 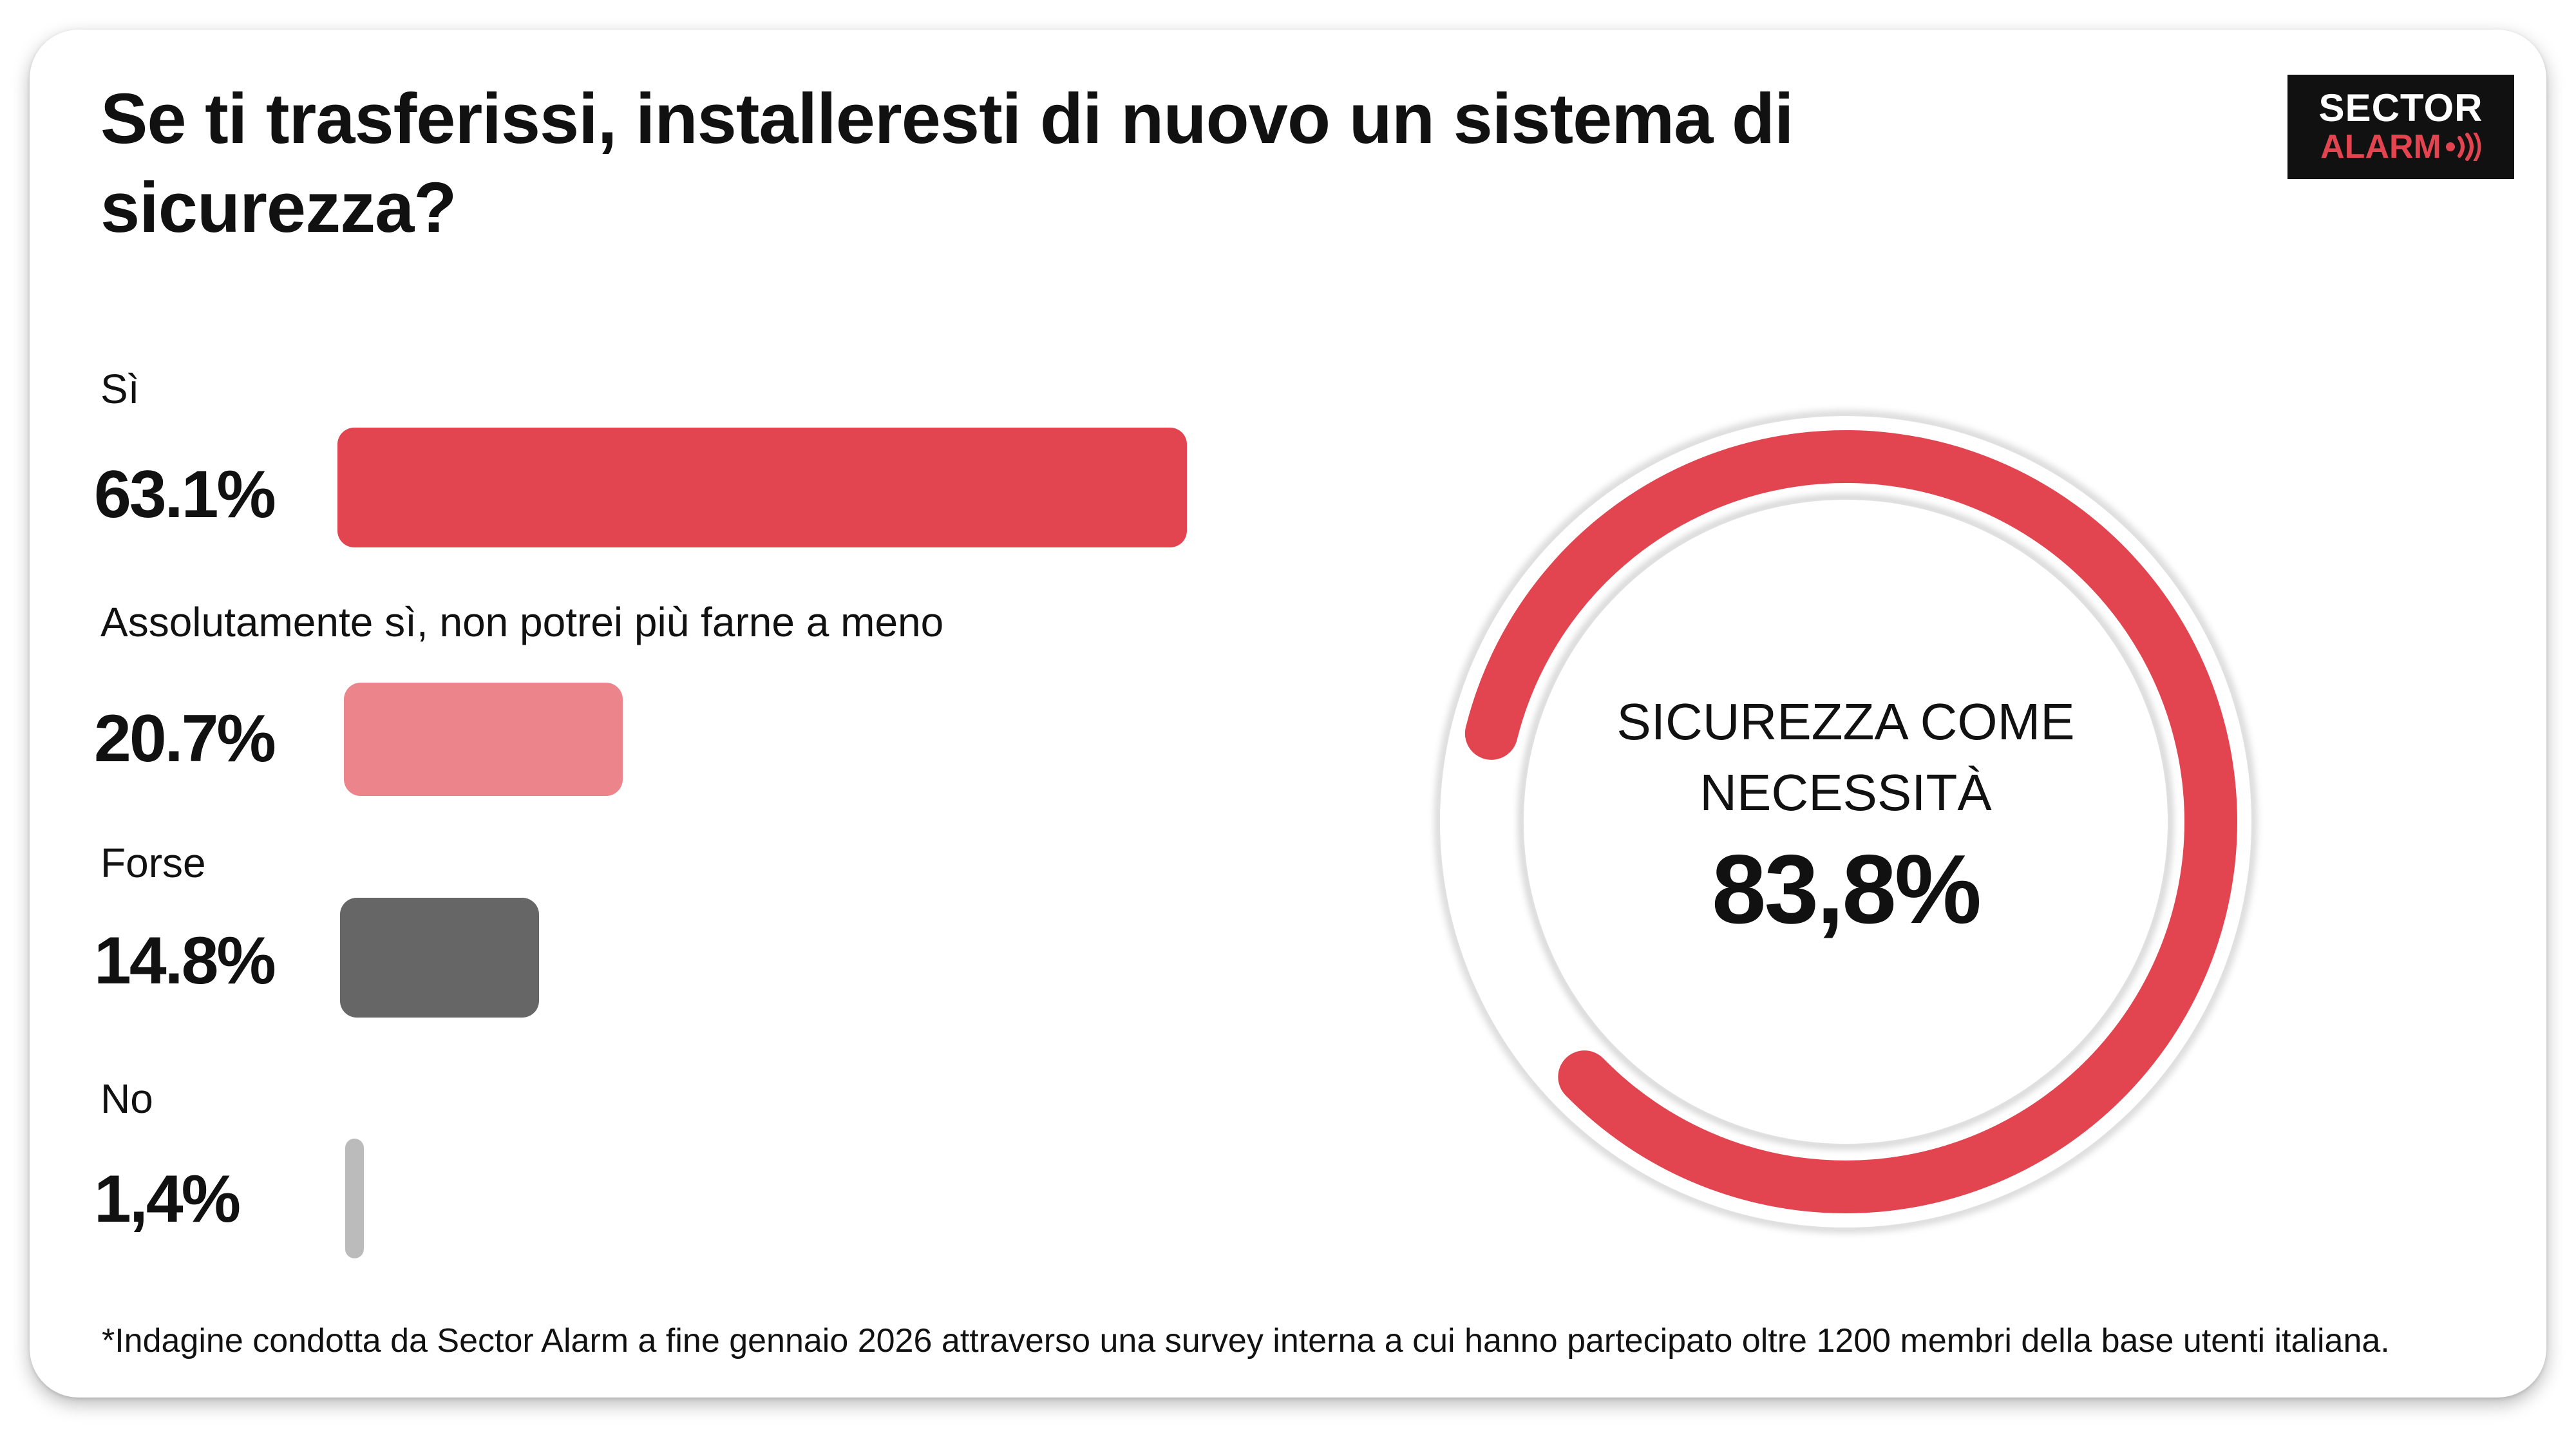 What do you see at coordinates (1847, 889) in the screenshot?
I see `donut-value: 83,8%` at bounding box center [1847, 889].